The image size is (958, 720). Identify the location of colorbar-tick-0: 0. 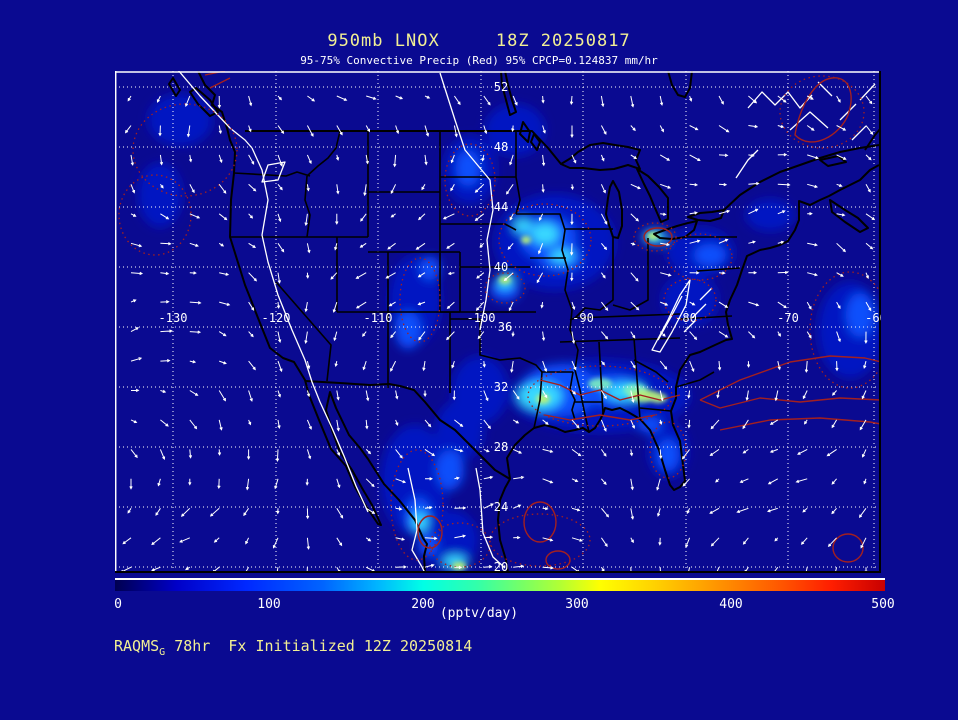
(118, 604).